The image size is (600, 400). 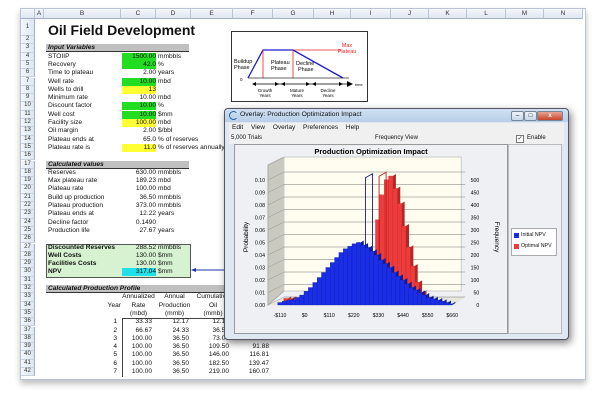 What do you see at coordinates (28, 139) in the screenshot?
I see `row-header-14: 14` at bounding box center [28, 139].